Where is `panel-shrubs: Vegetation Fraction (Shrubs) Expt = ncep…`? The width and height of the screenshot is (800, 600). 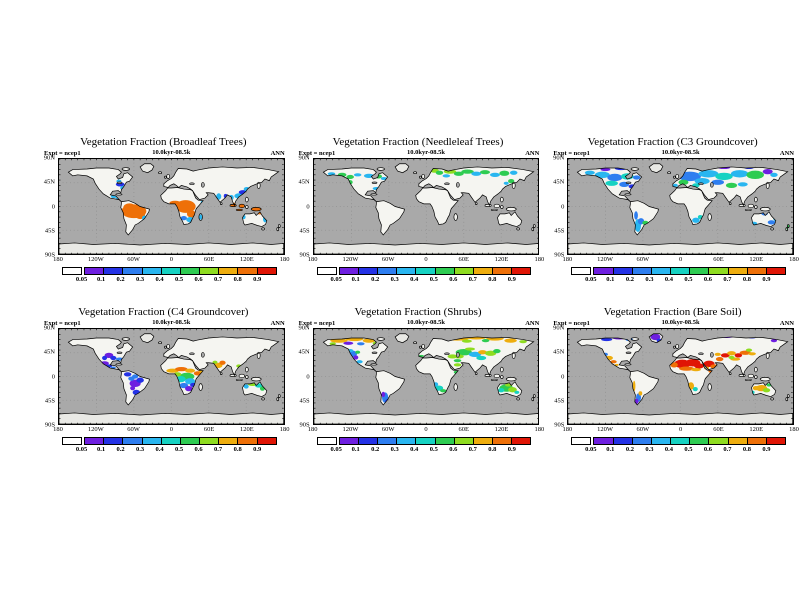 panel-shrubs: Vegetation Fraction (Shrubs) Expt = ncep… is located at coordinates (420, 380).